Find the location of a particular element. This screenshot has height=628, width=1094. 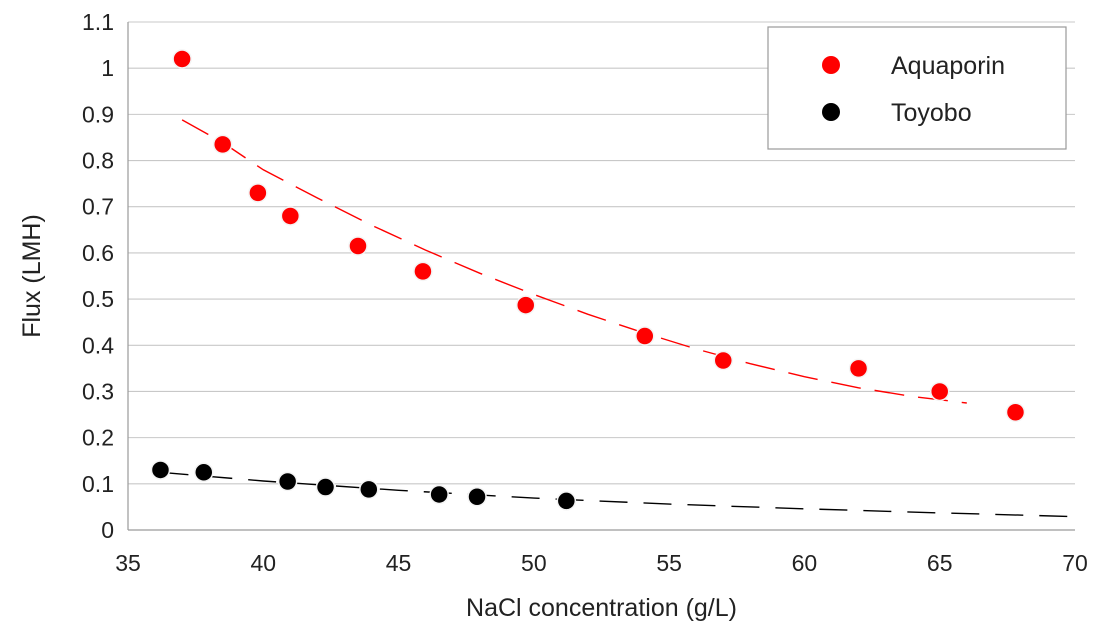

legend: Aquaporin Toyobo is located at coordinates (917, 88).